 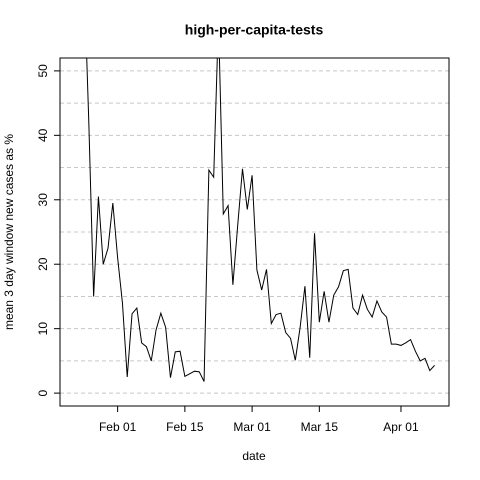 I want to click on y-tick-label: 30, so click(x=43, y=200).